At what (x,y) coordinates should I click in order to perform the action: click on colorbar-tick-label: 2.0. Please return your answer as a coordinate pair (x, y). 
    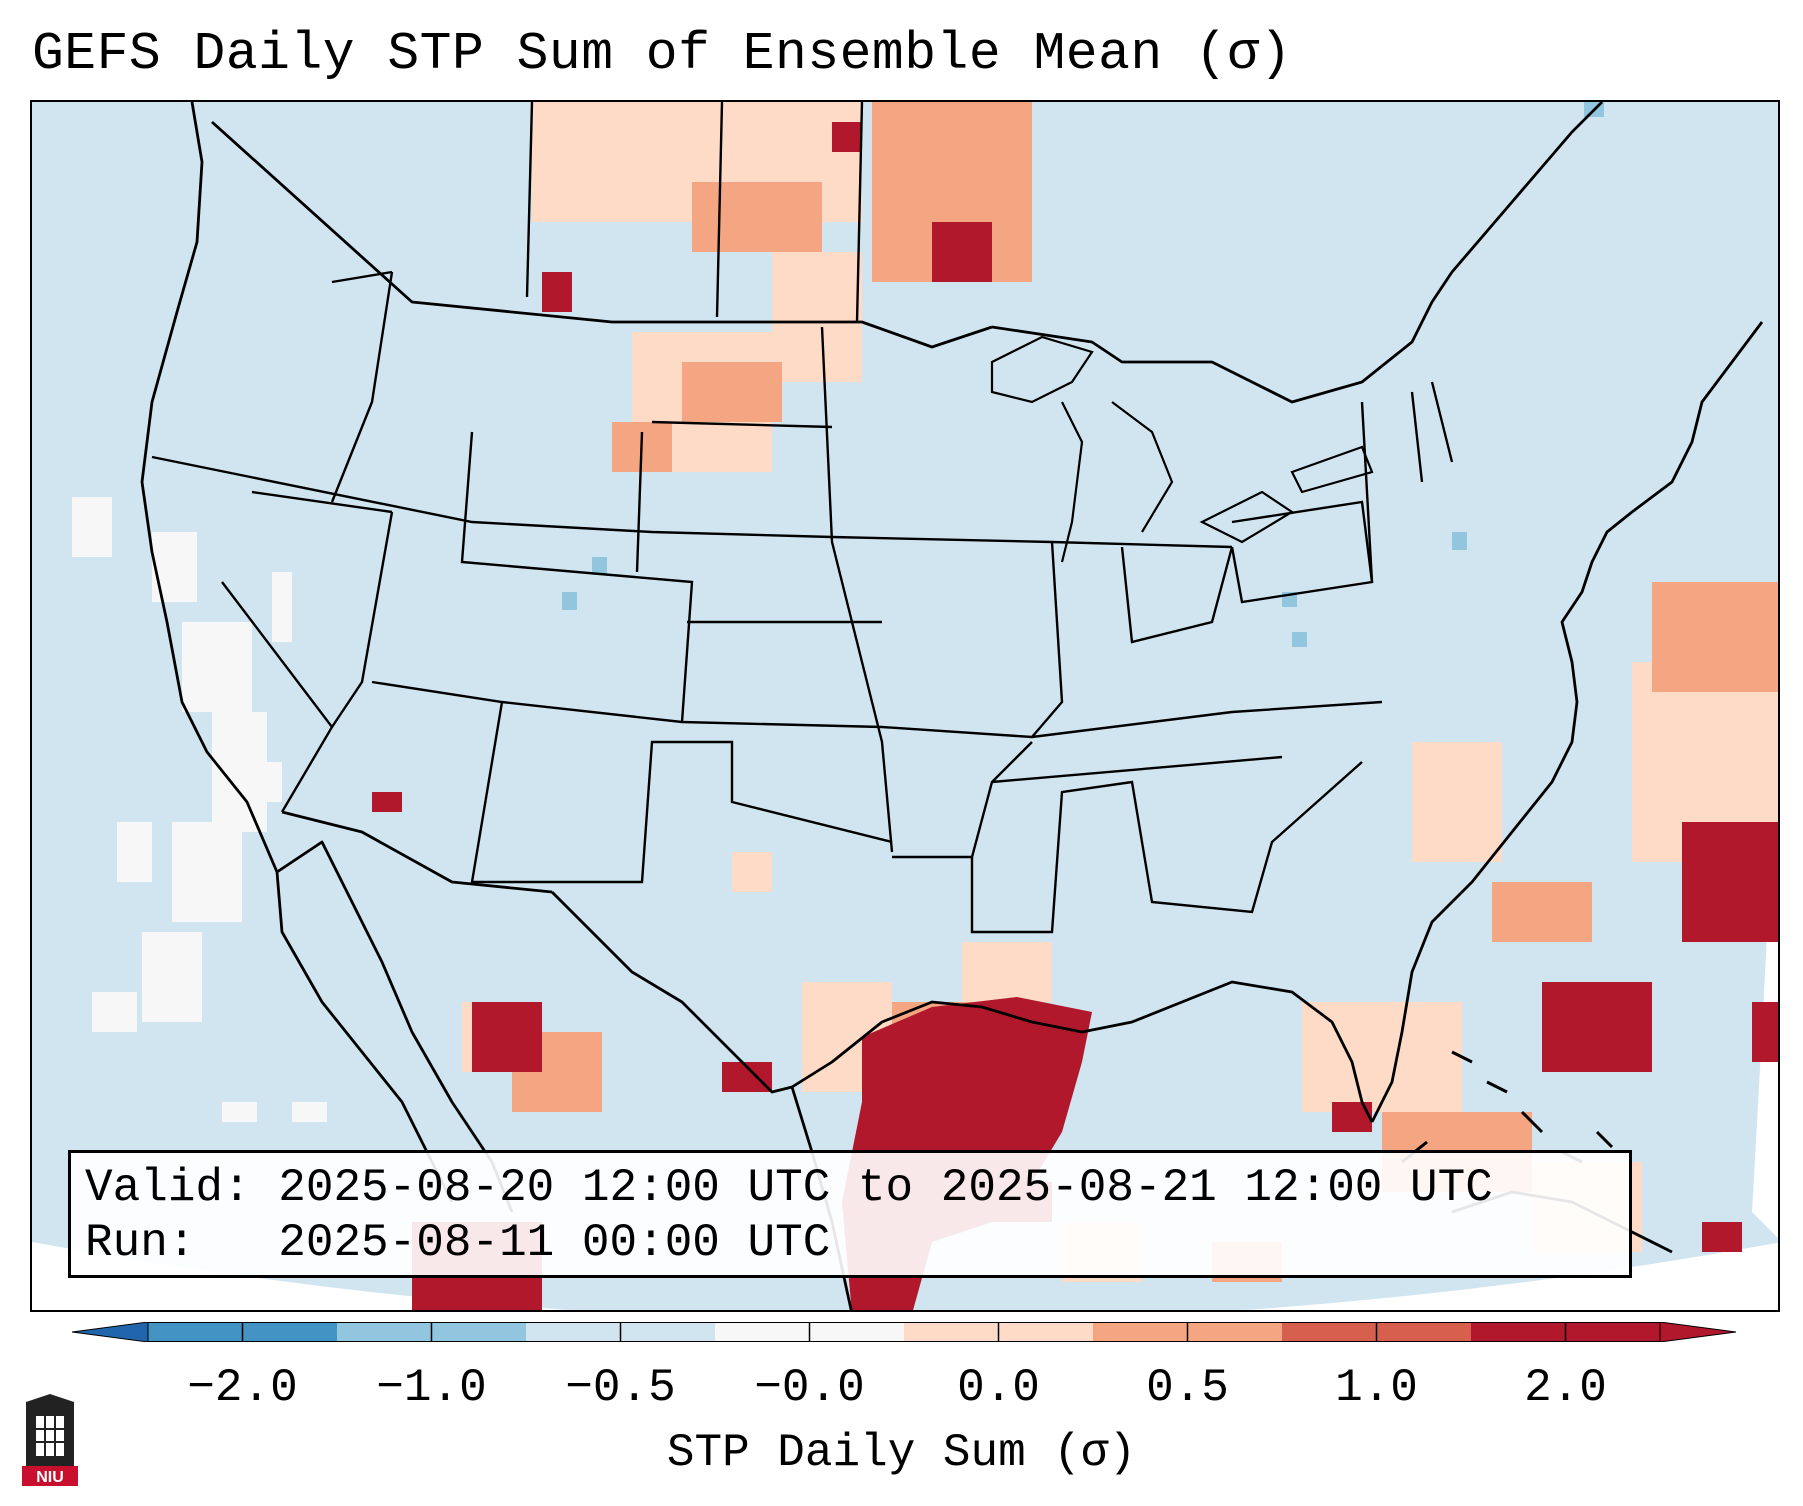
    Looking at the image, I should click on (1565, 1388).